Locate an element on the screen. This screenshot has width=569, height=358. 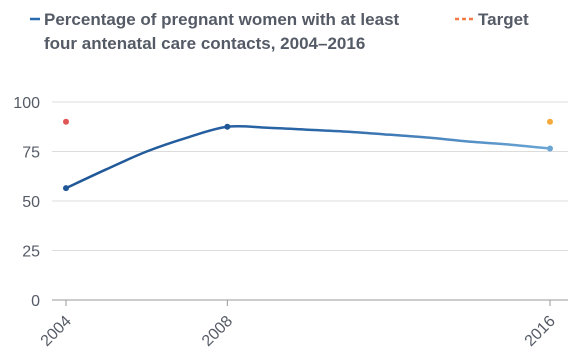
legend-item-target: Target is located at coordinates (492, 19).